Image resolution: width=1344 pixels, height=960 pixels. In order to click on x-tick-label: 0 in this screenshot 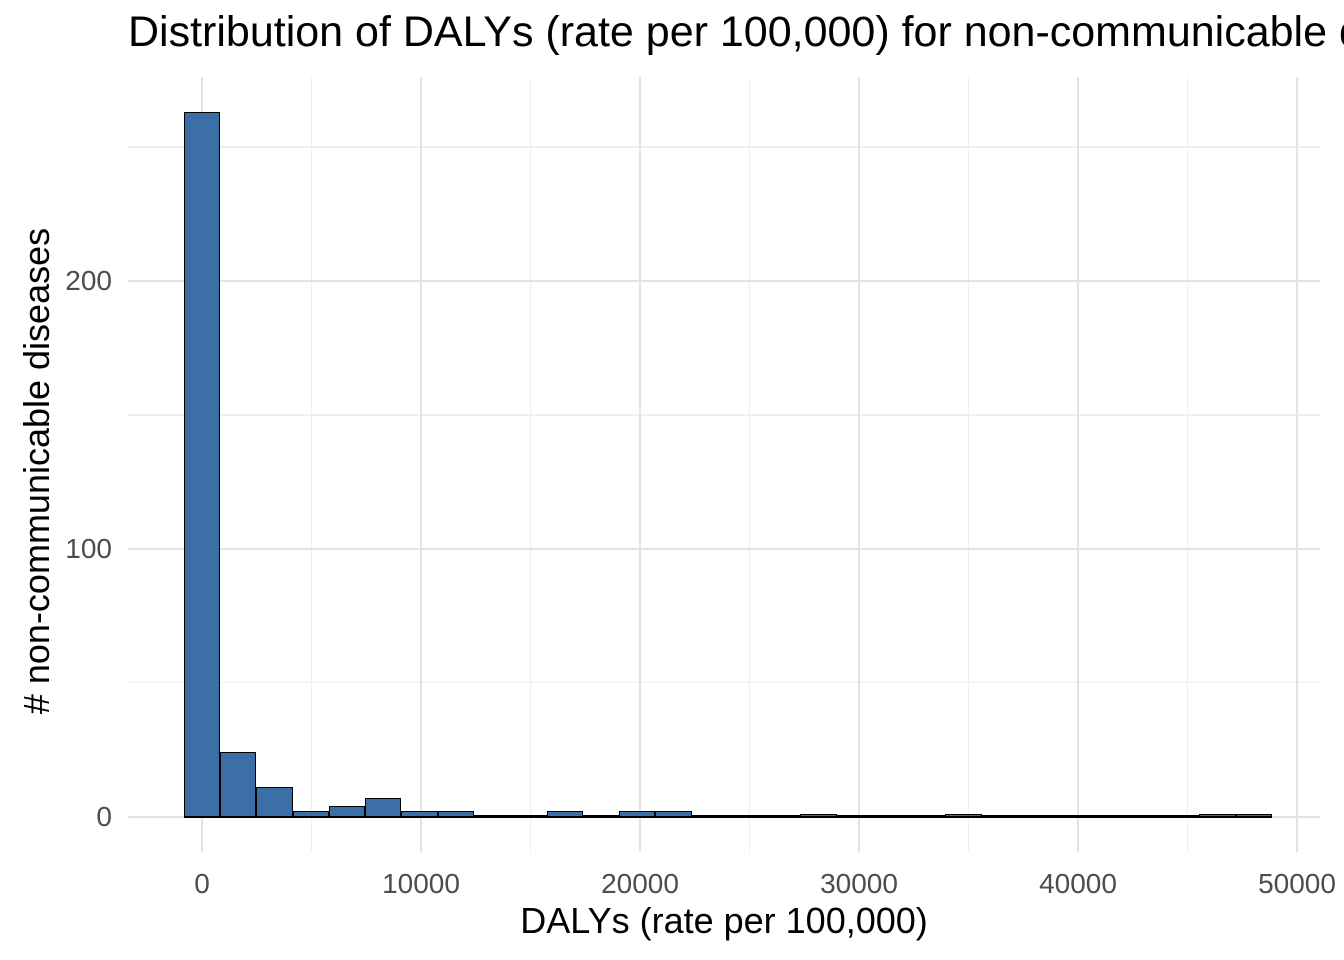, I will do `click(202, 883)`.